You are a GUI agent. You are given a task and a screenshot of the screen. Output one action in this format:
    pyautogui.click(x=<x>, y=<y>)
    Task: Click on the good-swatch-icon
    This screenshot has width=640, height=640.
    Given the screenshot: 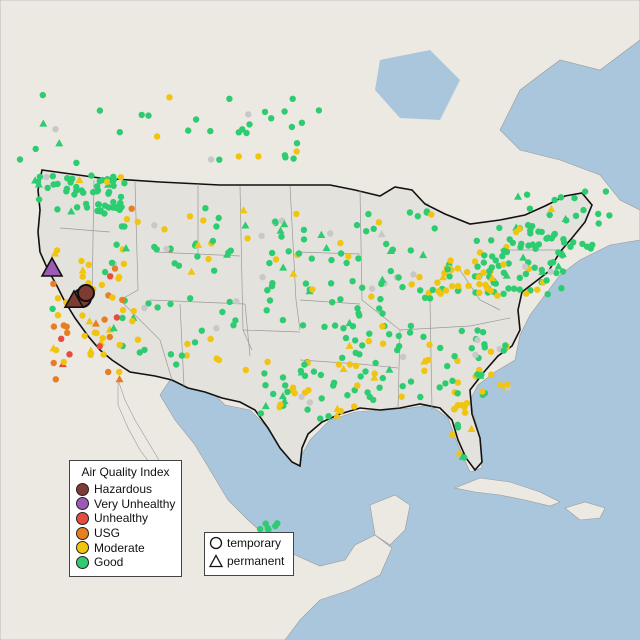 What is the action you would take?
    pyautogui.click(x=82, y=562)
    